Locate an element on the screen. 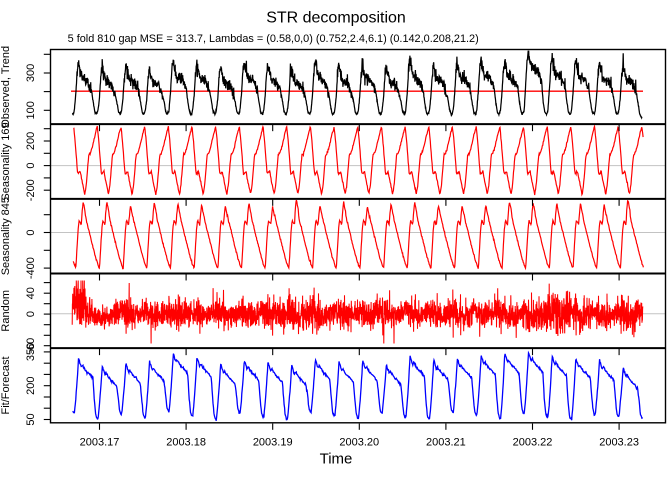  svg-text: 2003.20 is located at coordinates (359, 443).